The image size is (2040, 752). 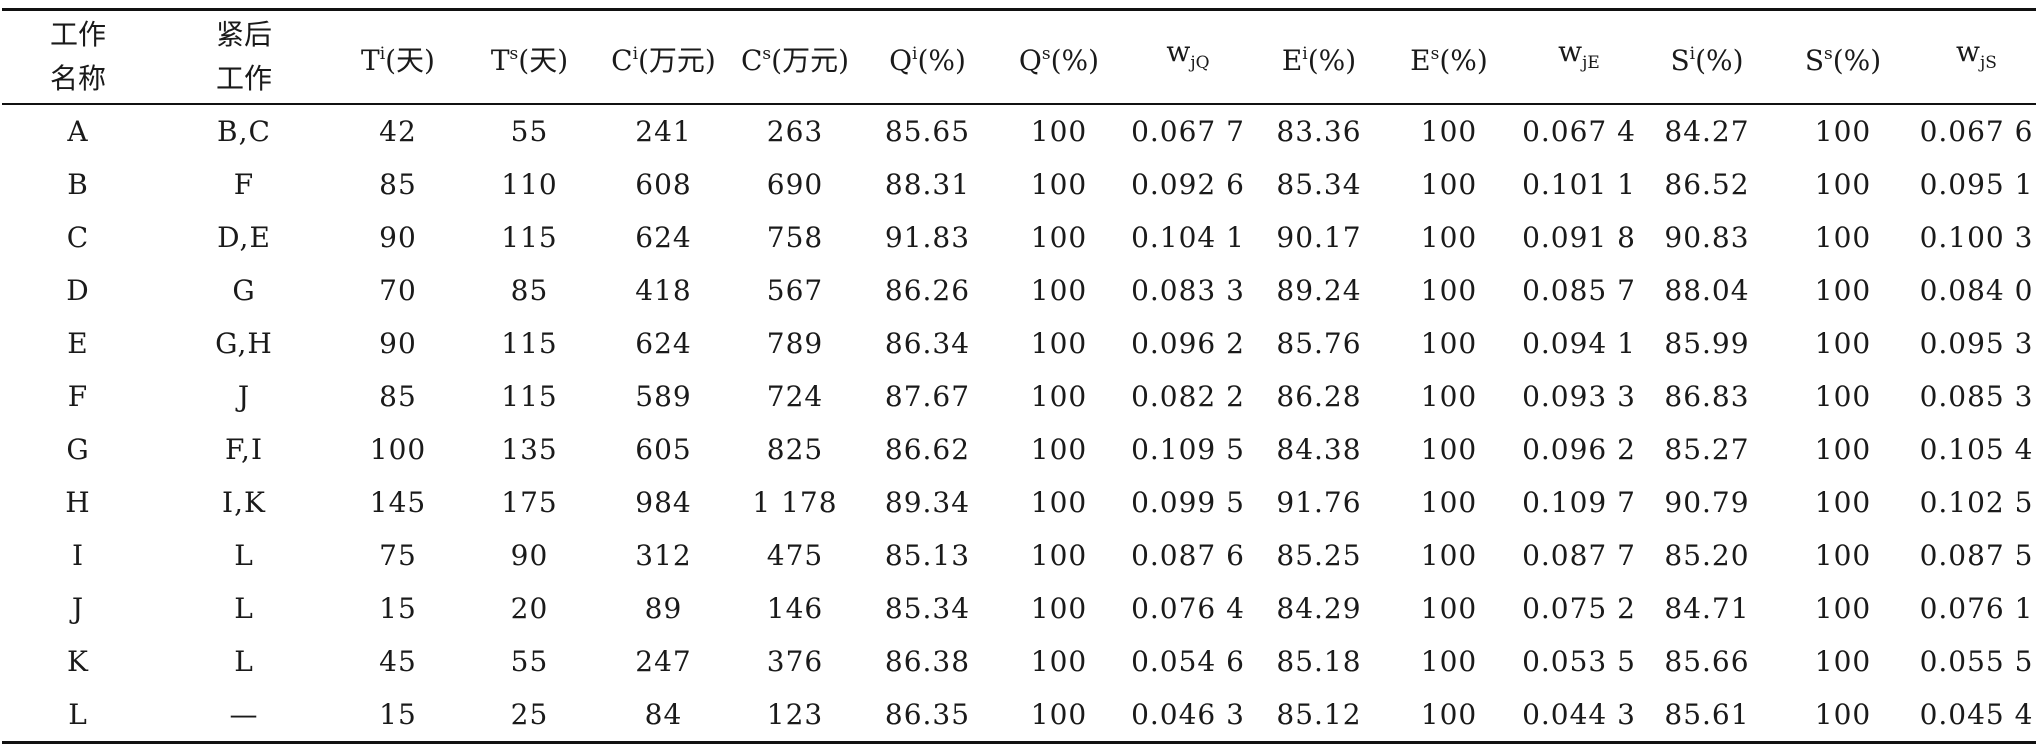 I want to click on cell-ti: 70, so click(x=398, y=290).